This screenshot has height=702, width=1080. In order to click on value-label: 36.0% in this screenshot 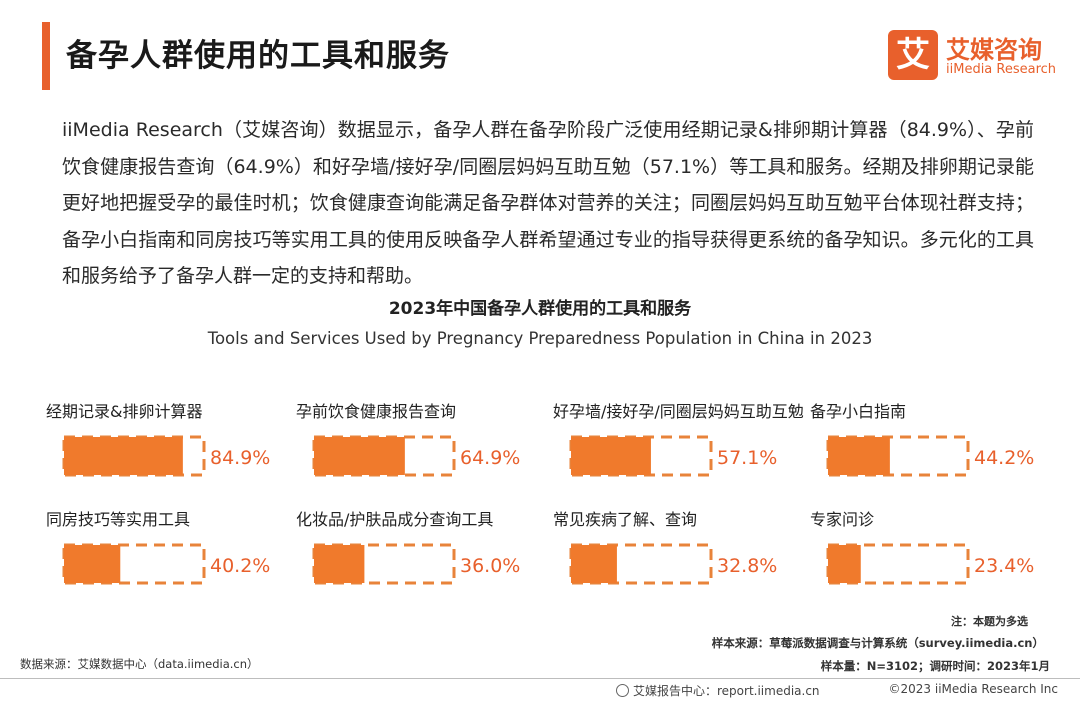, I will do `click(490, 566)`.